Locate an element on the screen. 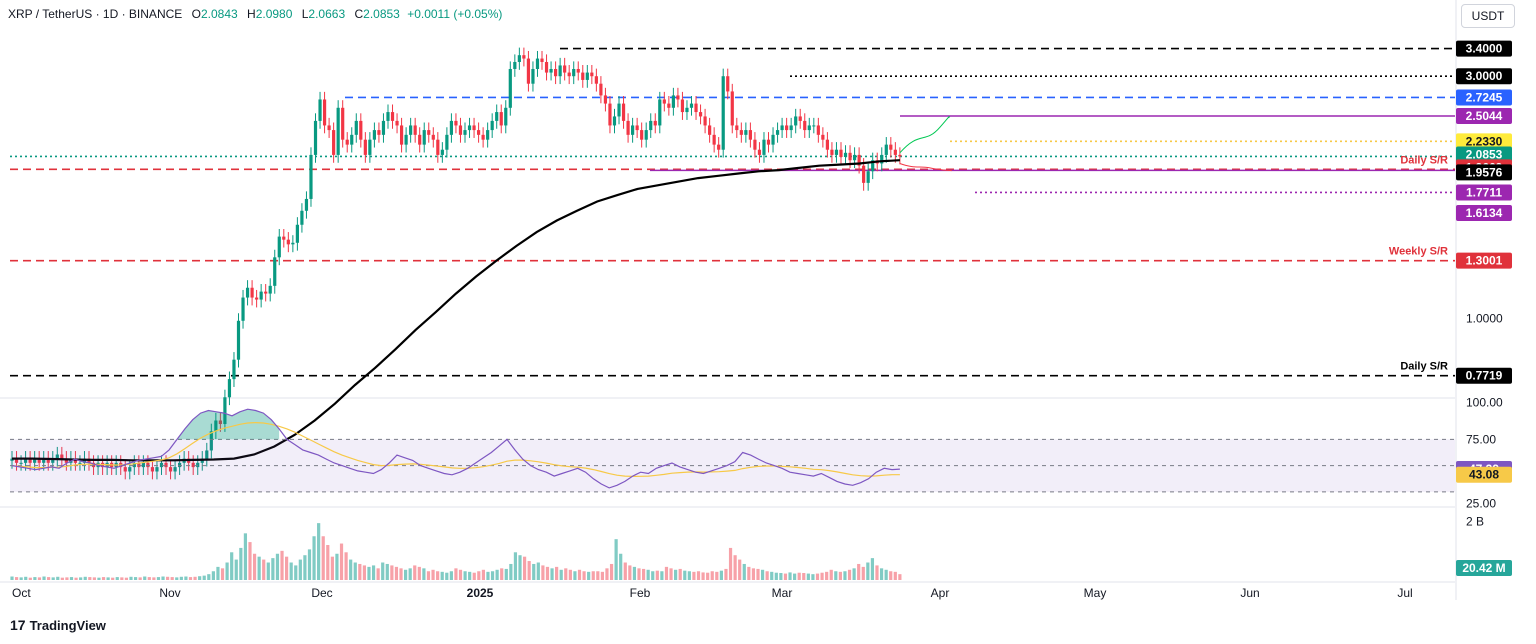  rsi-line is located at coordinates (455, 448).